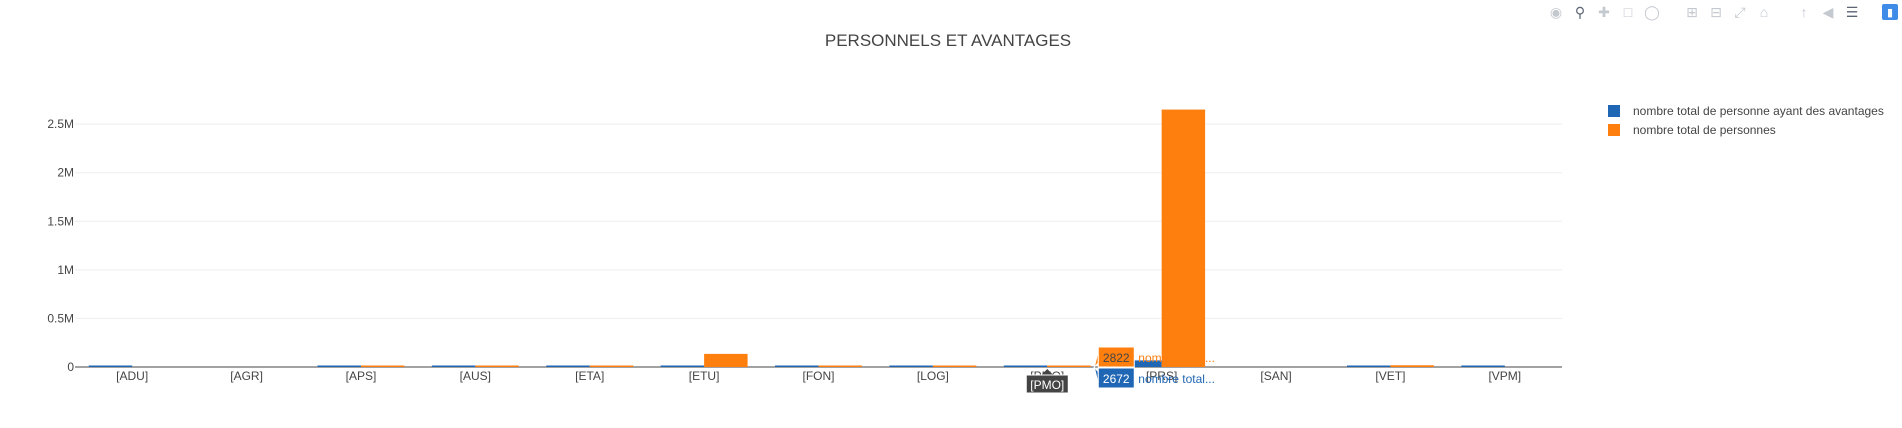 Image resolution: width=1902 pixels, height=428 pixels. Describe the element at coordinates (1852, 11) in the screenshot. I see `hover-compare-icon: ☰` at that location.